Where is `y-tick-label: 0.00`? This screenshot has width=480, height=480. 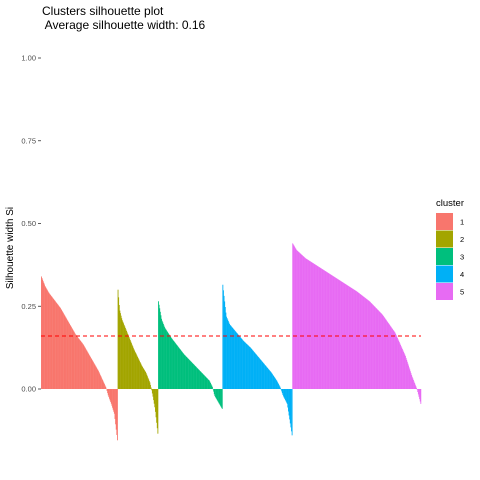
y-tick-label: 0.00 is located at coordinates (28, 389).